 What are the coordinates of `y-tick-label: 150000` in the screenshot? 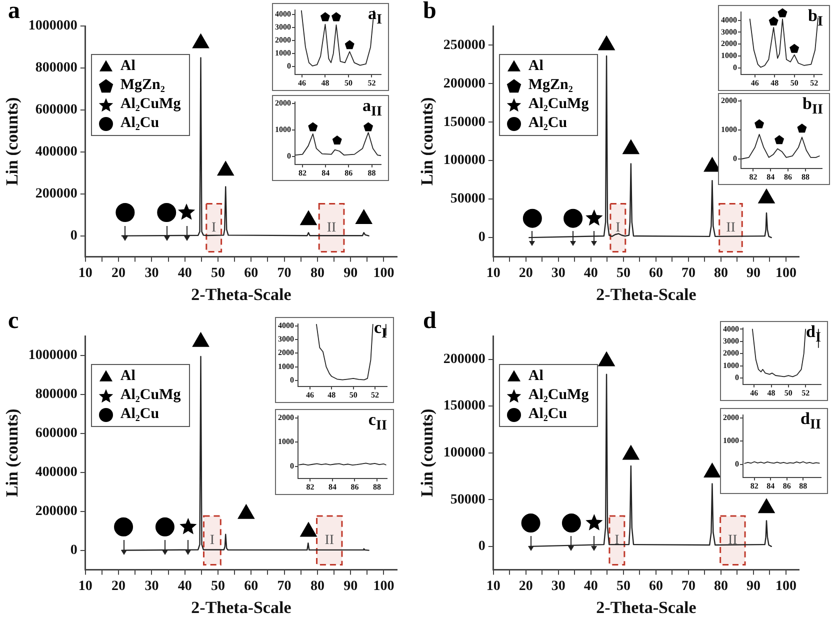 It's located at (464, 406).